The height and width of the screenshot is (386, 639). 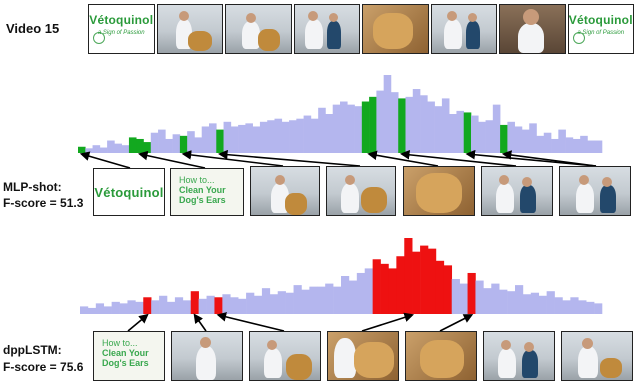 I want to click on brand-tagline: a Sign of Passion, so click(x=601, y=33).